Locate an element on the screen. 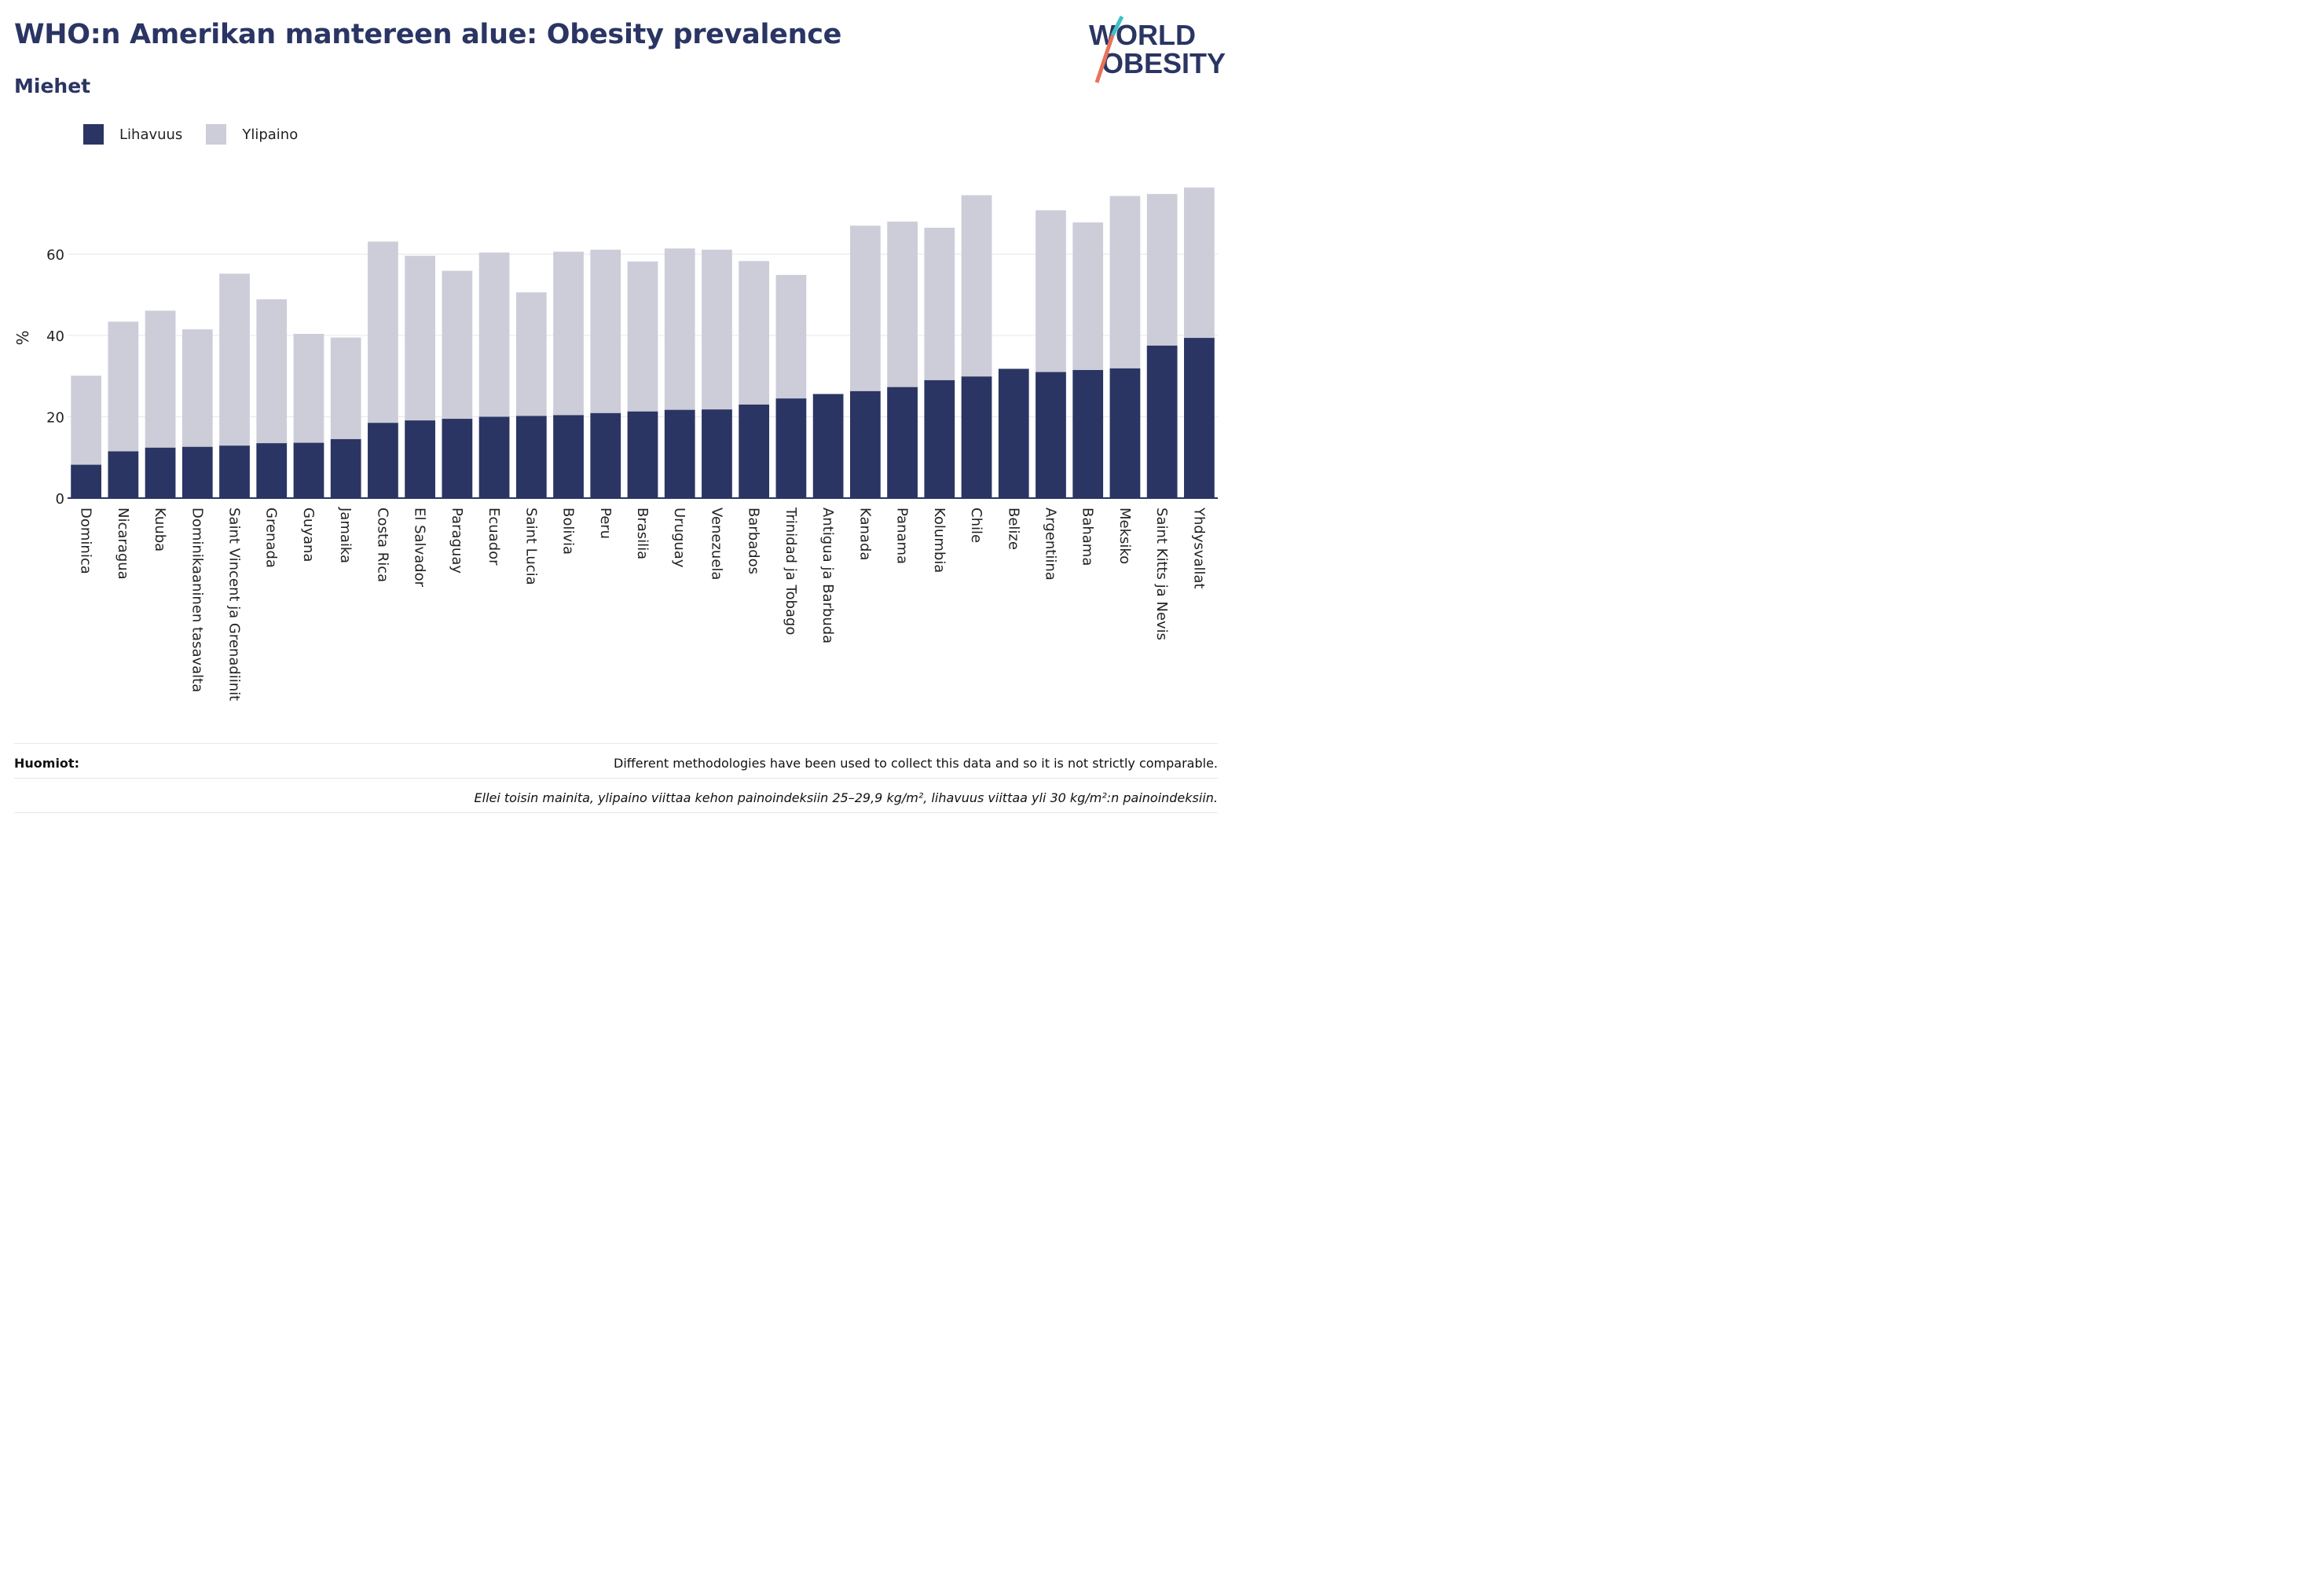 This screenshot has height=1576, width=2324. x-tick-label: Guyana is located at coordinates (308, 535).